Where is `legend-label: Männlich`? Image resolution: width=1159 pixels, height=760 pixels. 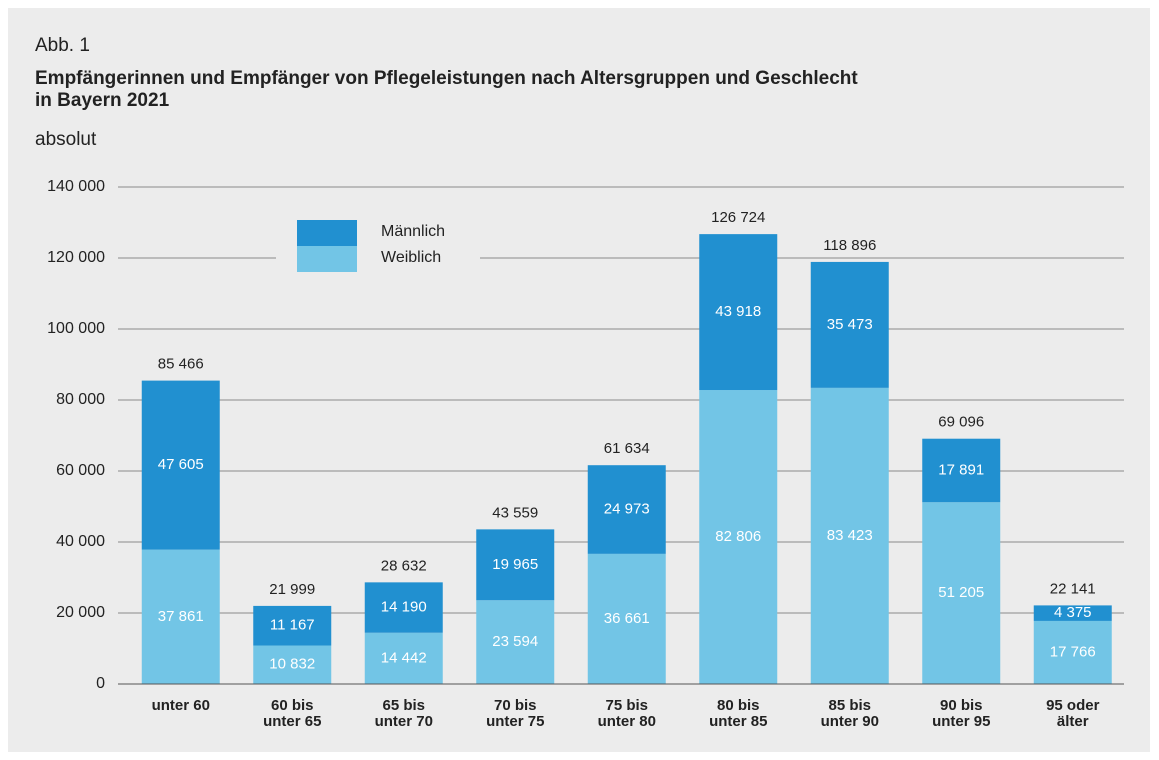
legend-label: Männlich is located at coordinates (413, 231).